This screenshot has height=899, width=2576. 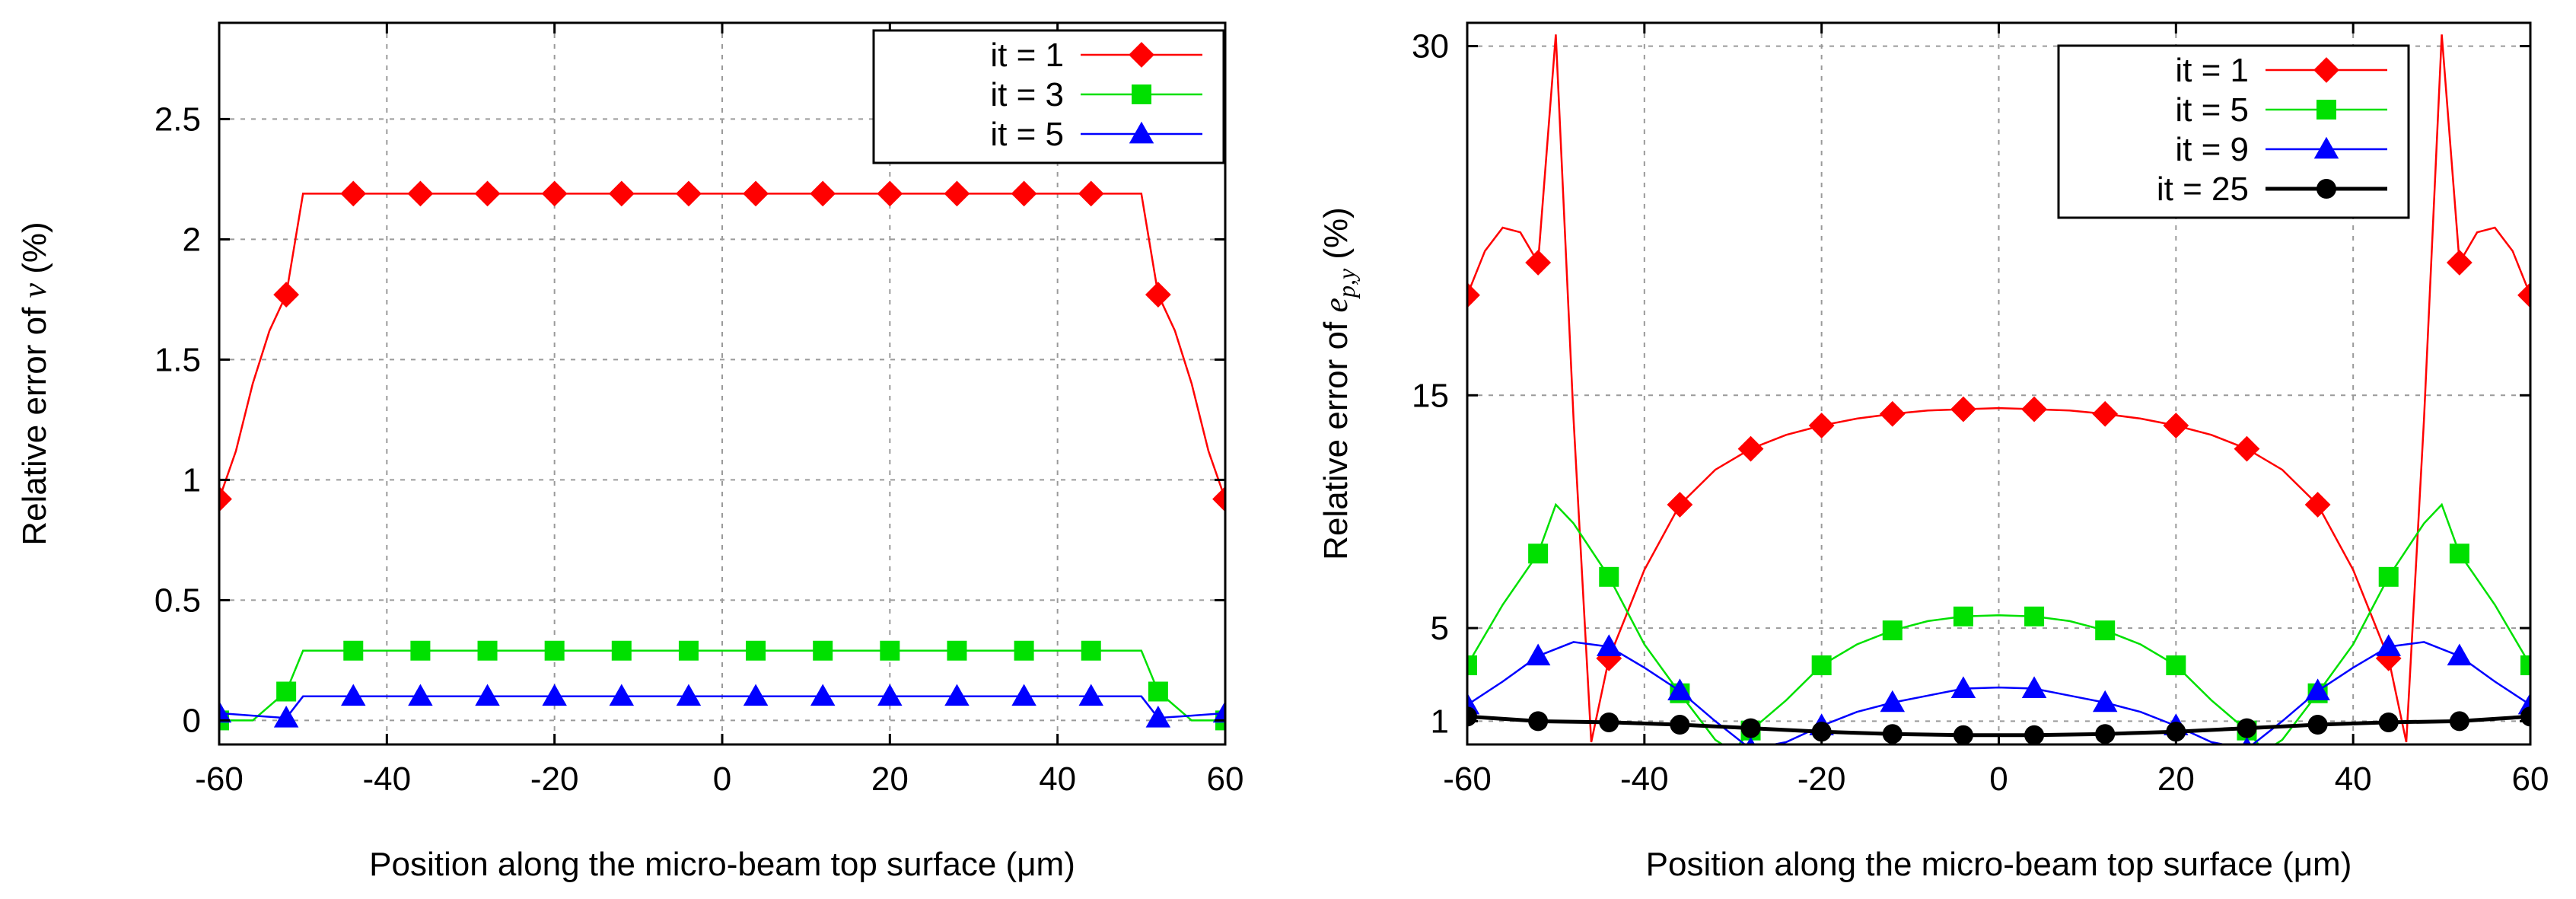 I want to click on y-tick-label: 0, so click(x=192, y=720).